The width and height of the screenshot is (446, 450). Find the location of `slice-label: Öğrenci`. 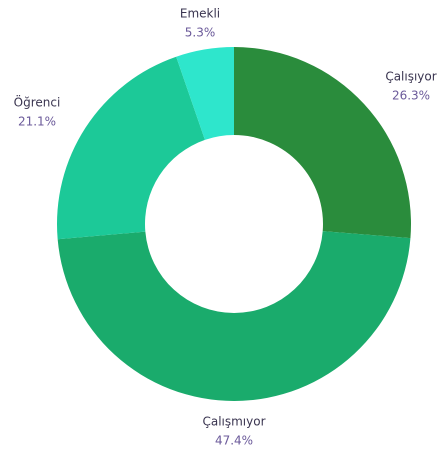

slice-label: Öğrenci is located at coordinates (37, 102).